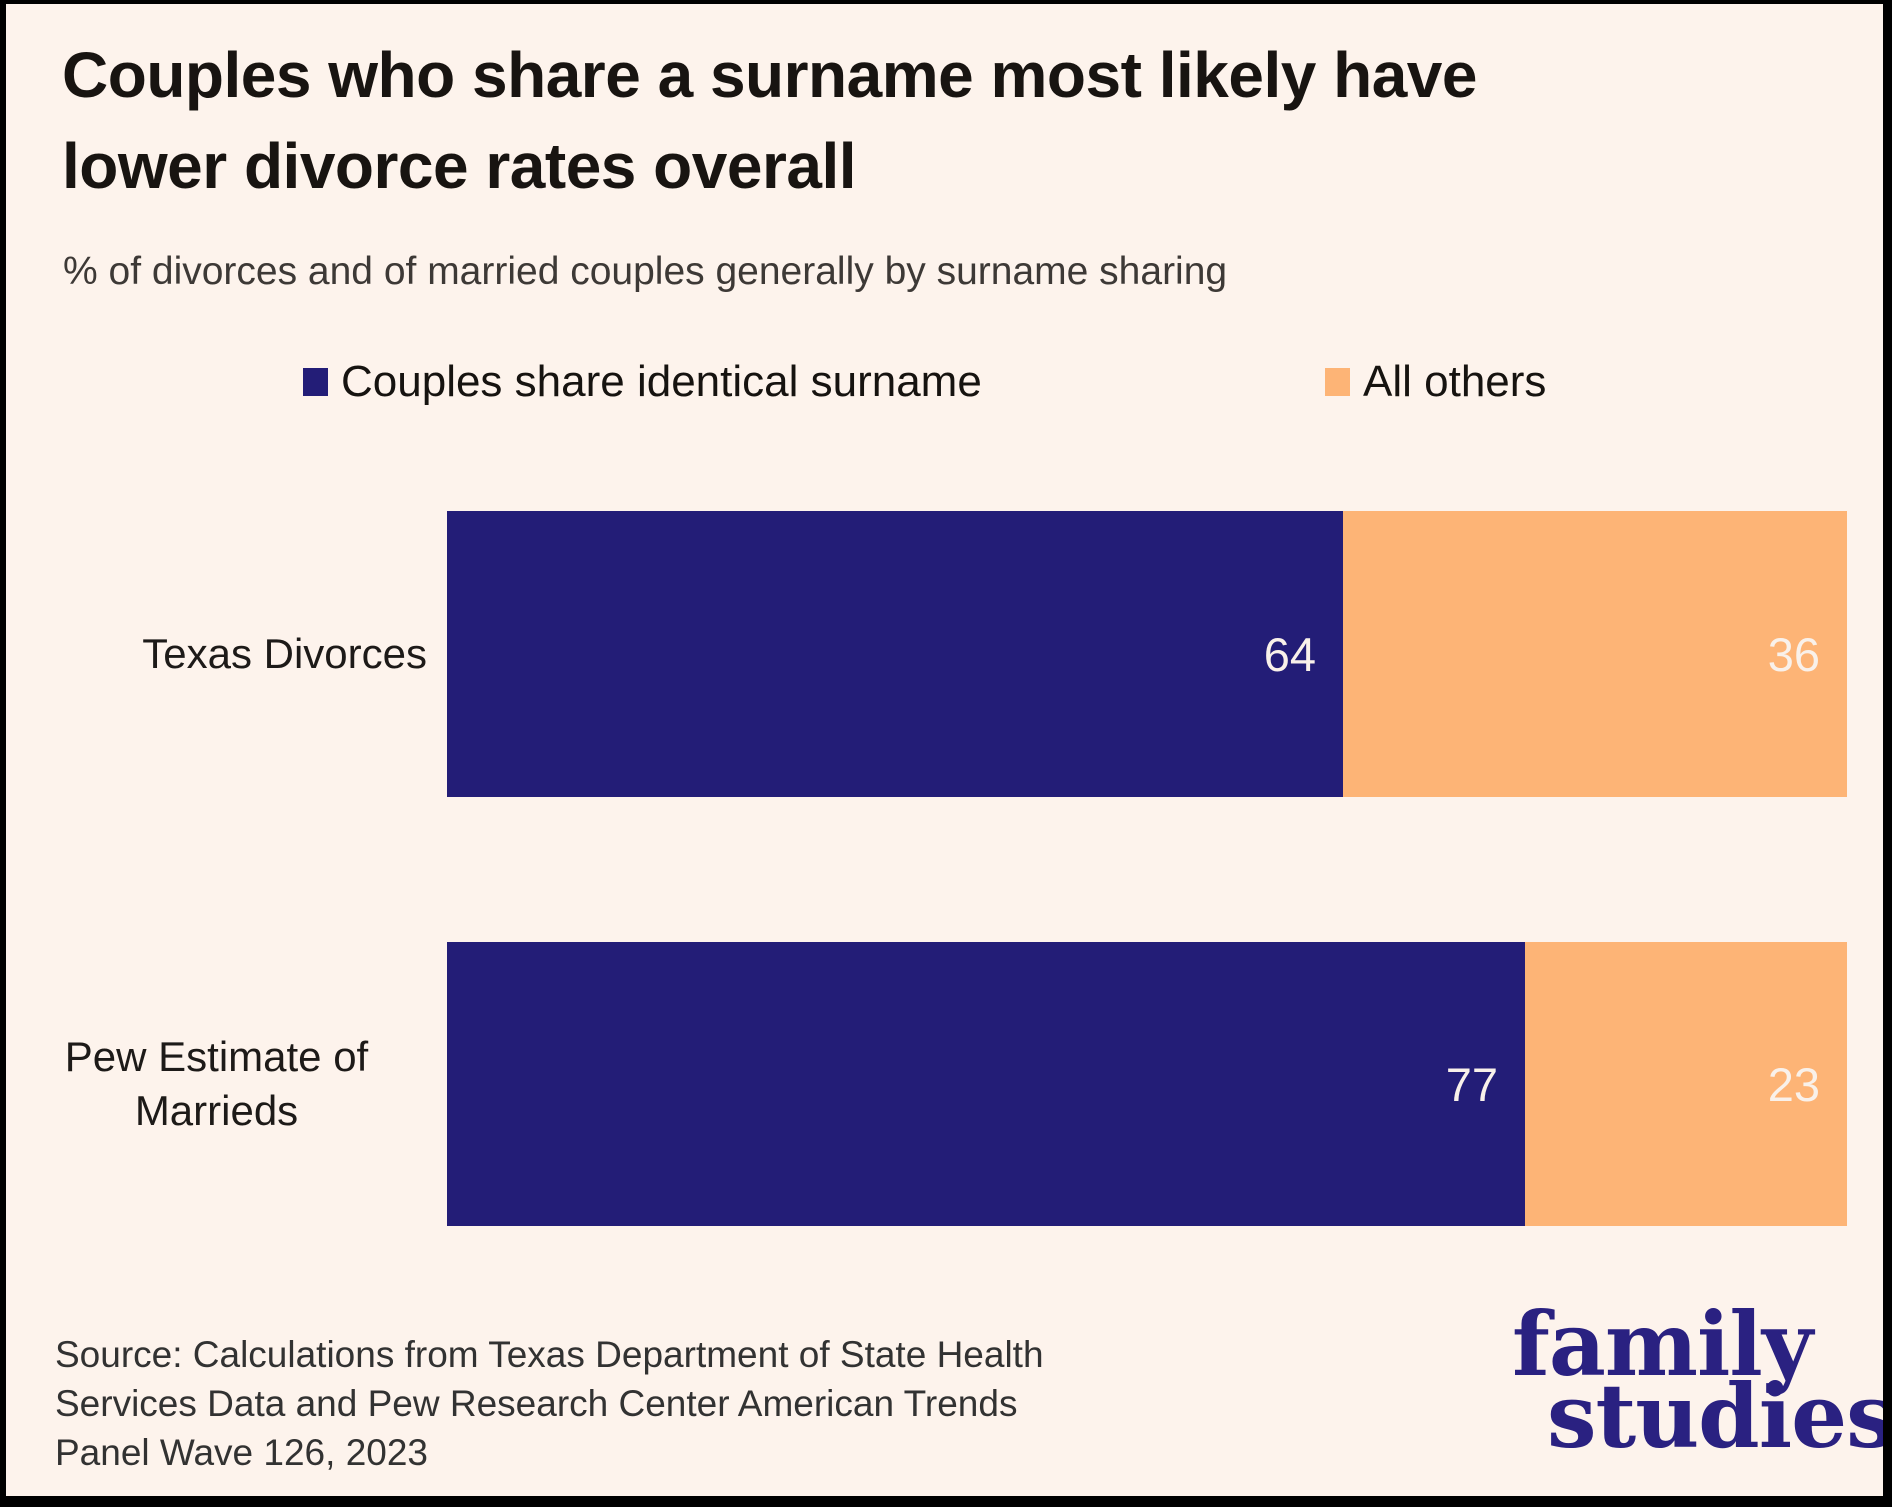 Image resolution: width=1892 pixels, height=1507 pixels. What do you see at coordinates (1595, 654) in the screenshot?
I see `bar-segment-texas-all-others: 36` at bounding box center [1595, 654].